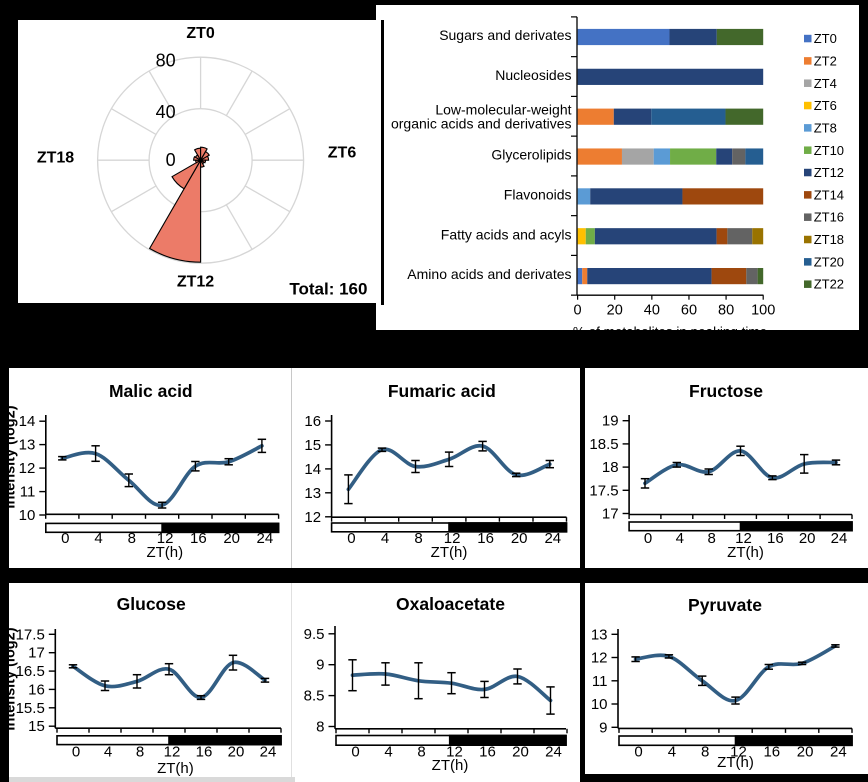 The image size is (868, 782). I want to click on svg-text: 40, so click(652, 310).